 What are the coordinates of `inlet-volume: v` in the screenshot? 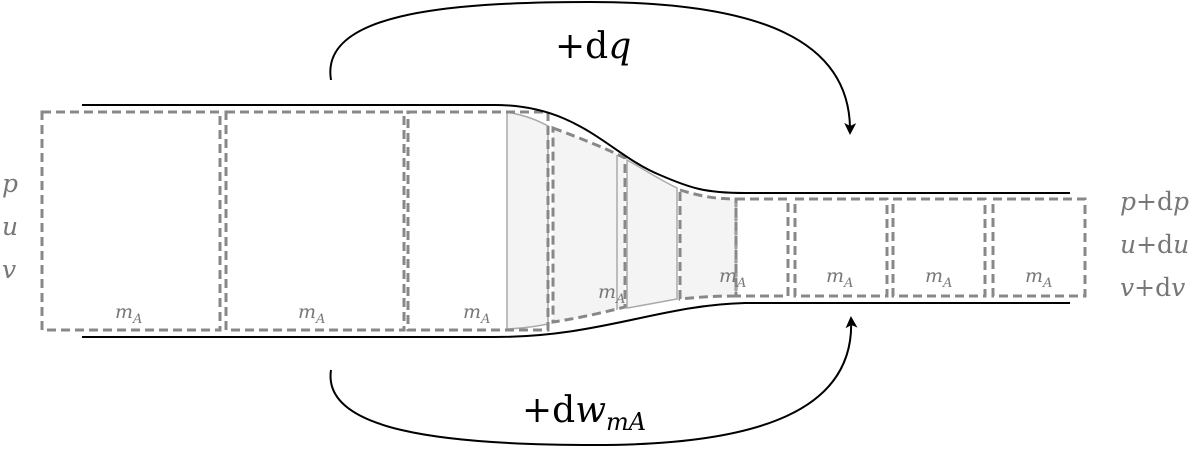 It's located at (9, 269).